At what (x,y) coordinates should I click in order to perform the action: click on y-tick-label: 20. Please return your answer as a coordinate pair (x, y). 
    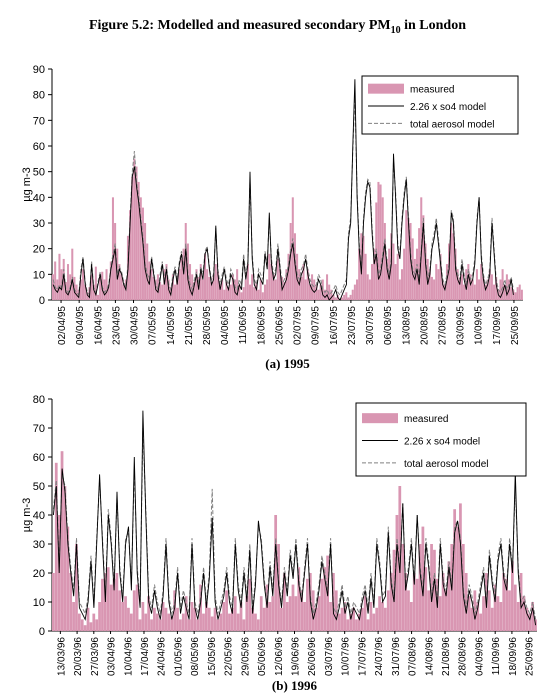
    Looking at the image, I should click on (39, 250).